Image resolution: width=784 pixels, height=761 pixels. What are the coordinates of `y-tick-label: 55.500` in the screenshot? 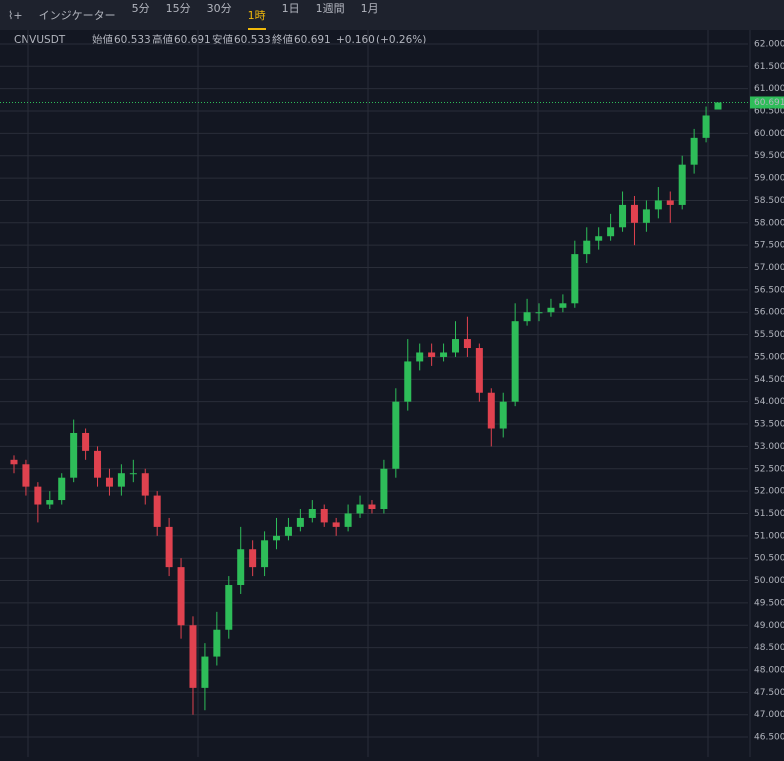 It's located at (769, 335).